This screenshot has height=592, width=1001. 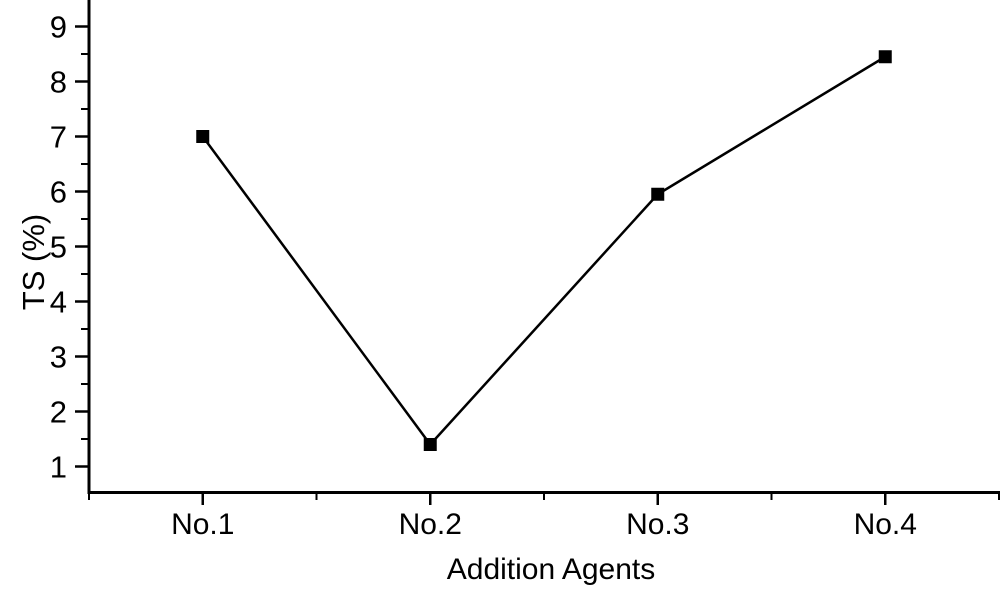 I want to click on y-axis-title: TS (%), so click(x=33, y=262).